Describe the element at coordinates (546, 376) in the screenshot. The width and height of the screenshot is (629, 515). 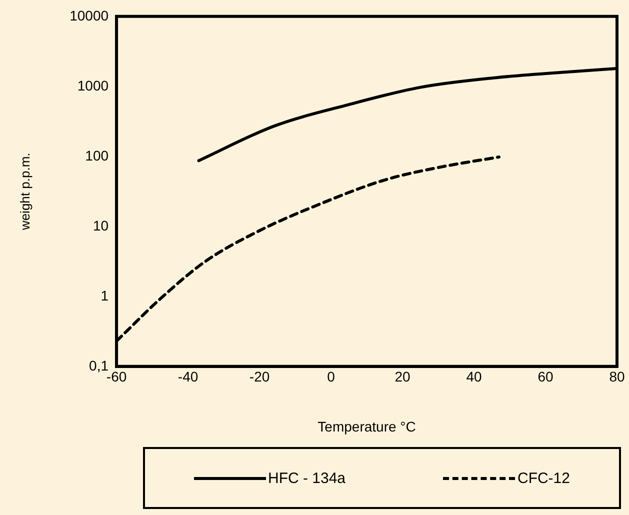
I see `x-tick-label: 60` at that location.